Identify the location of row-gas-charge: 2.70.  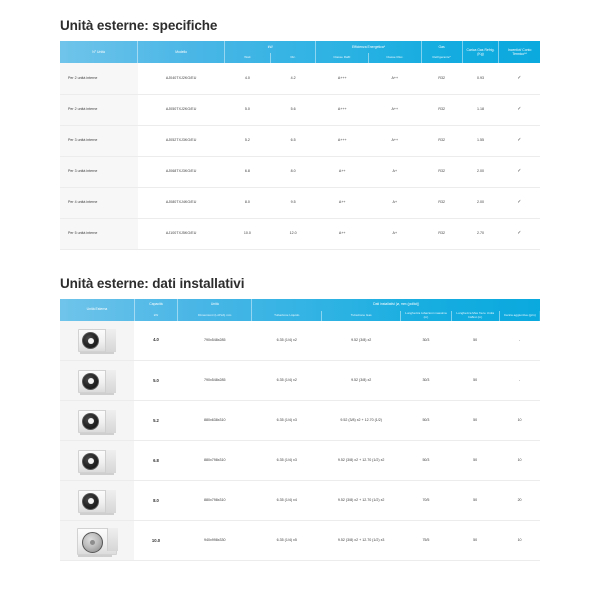
(480, 234).